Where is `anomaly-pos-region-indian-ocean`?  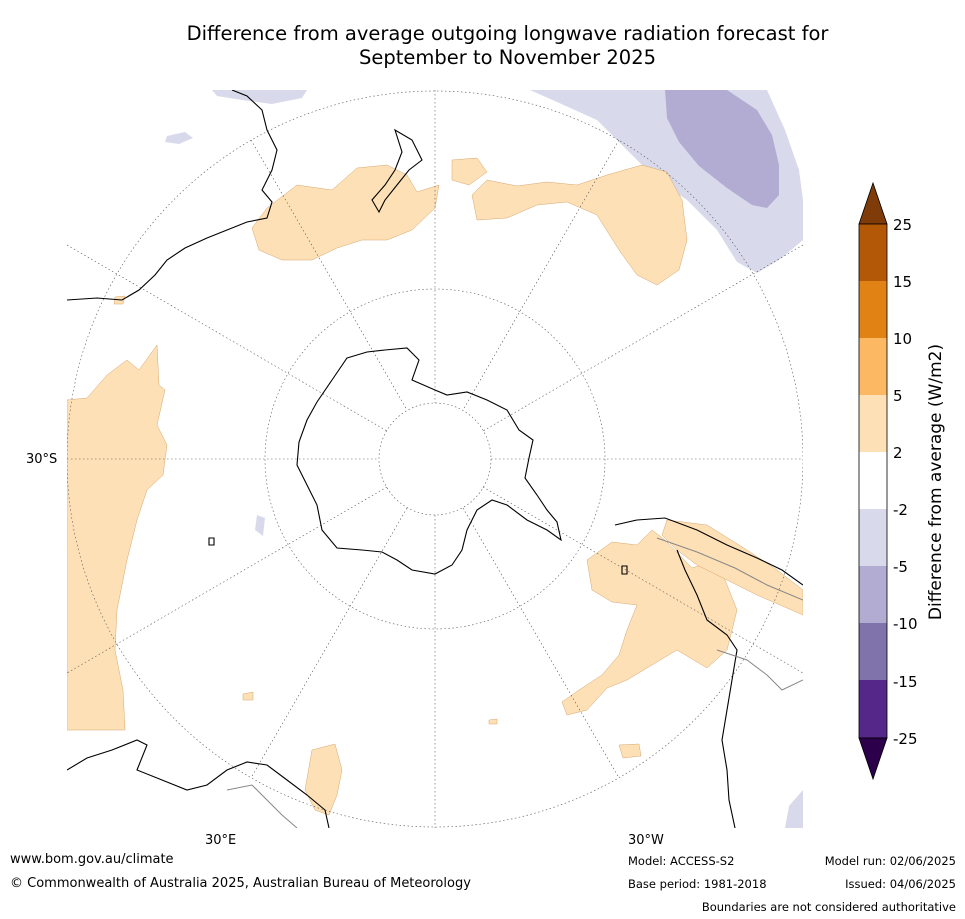 anomaly-pos-region-indian-ocean is located at coordinates (345, 212).